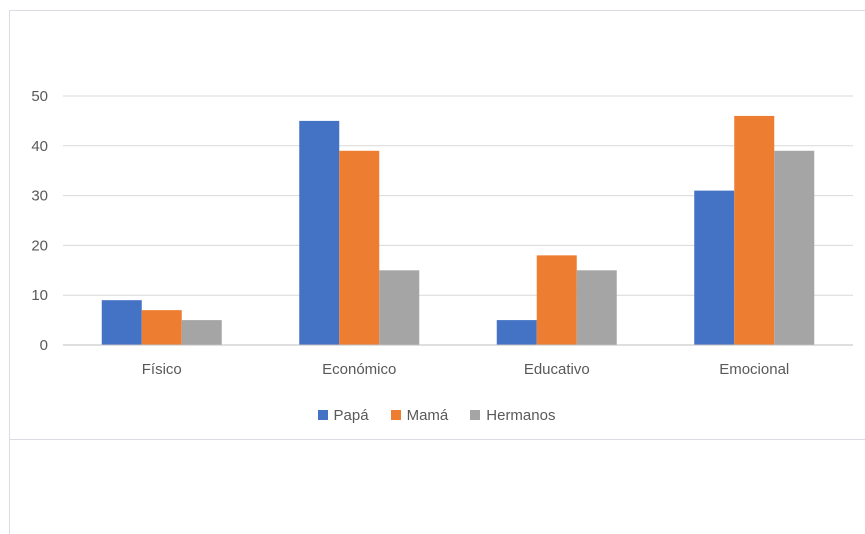 The image size is (865, 534). What do you see at coordinates (319, 233) in the screenshot?
I see `bar-económico-papá` at bounding box center [319, 233].